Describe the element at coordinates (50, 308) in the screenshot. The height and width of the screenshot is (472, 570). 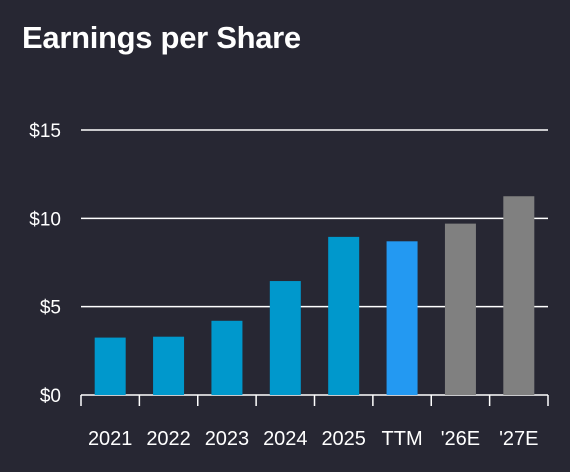
I see `y-tick-label: $5` at that location.